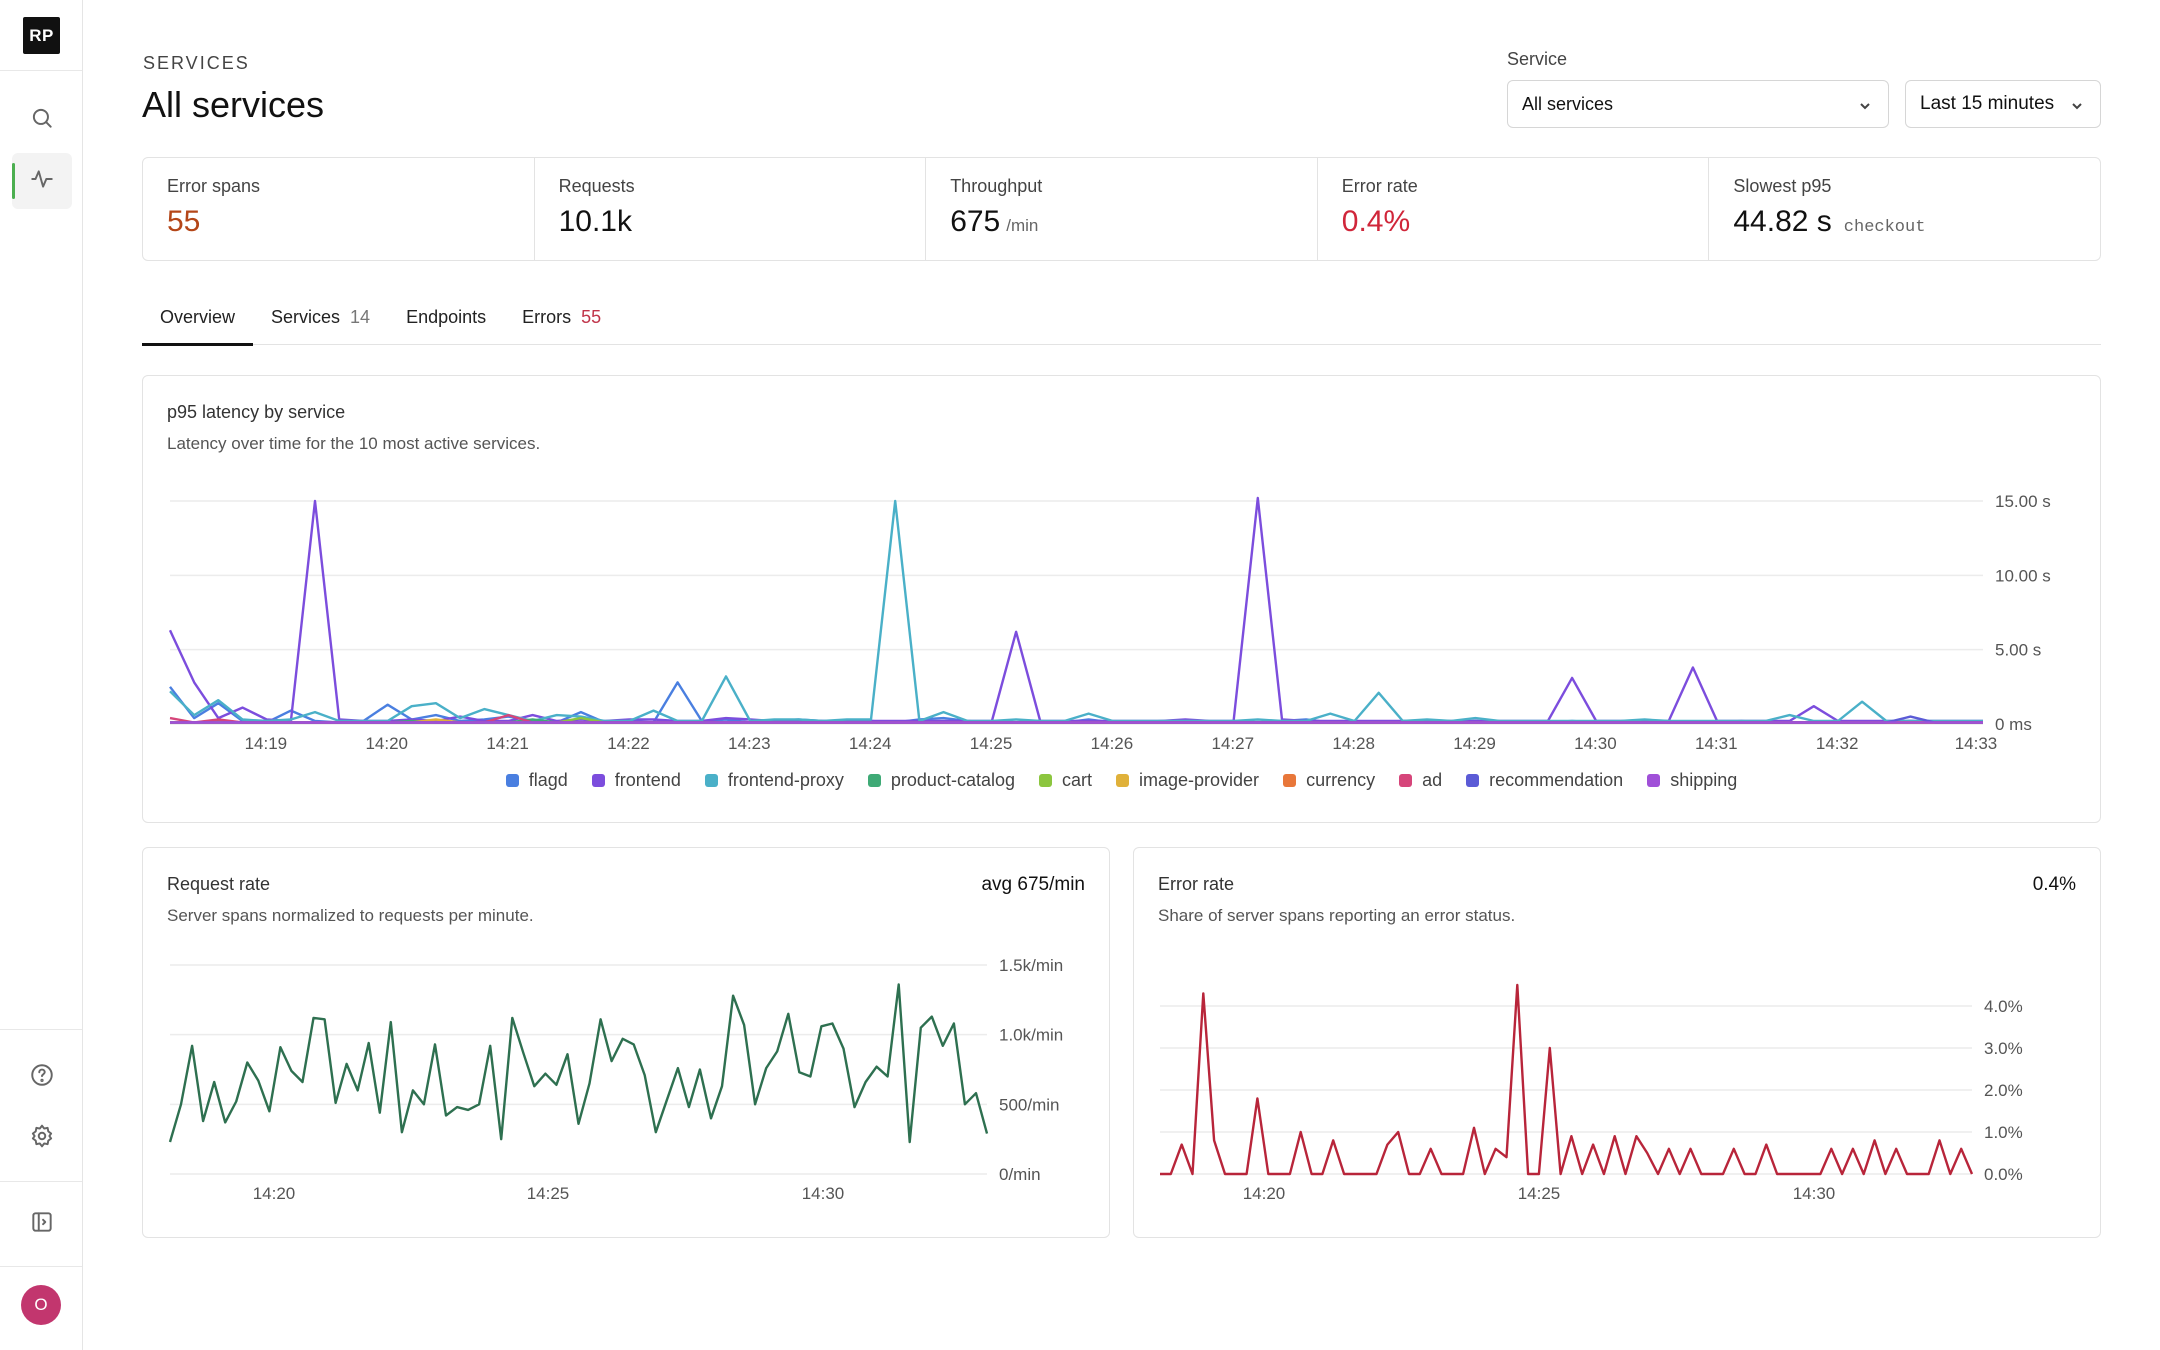  I want to click on tab-label: Errors, so click(547, 317).